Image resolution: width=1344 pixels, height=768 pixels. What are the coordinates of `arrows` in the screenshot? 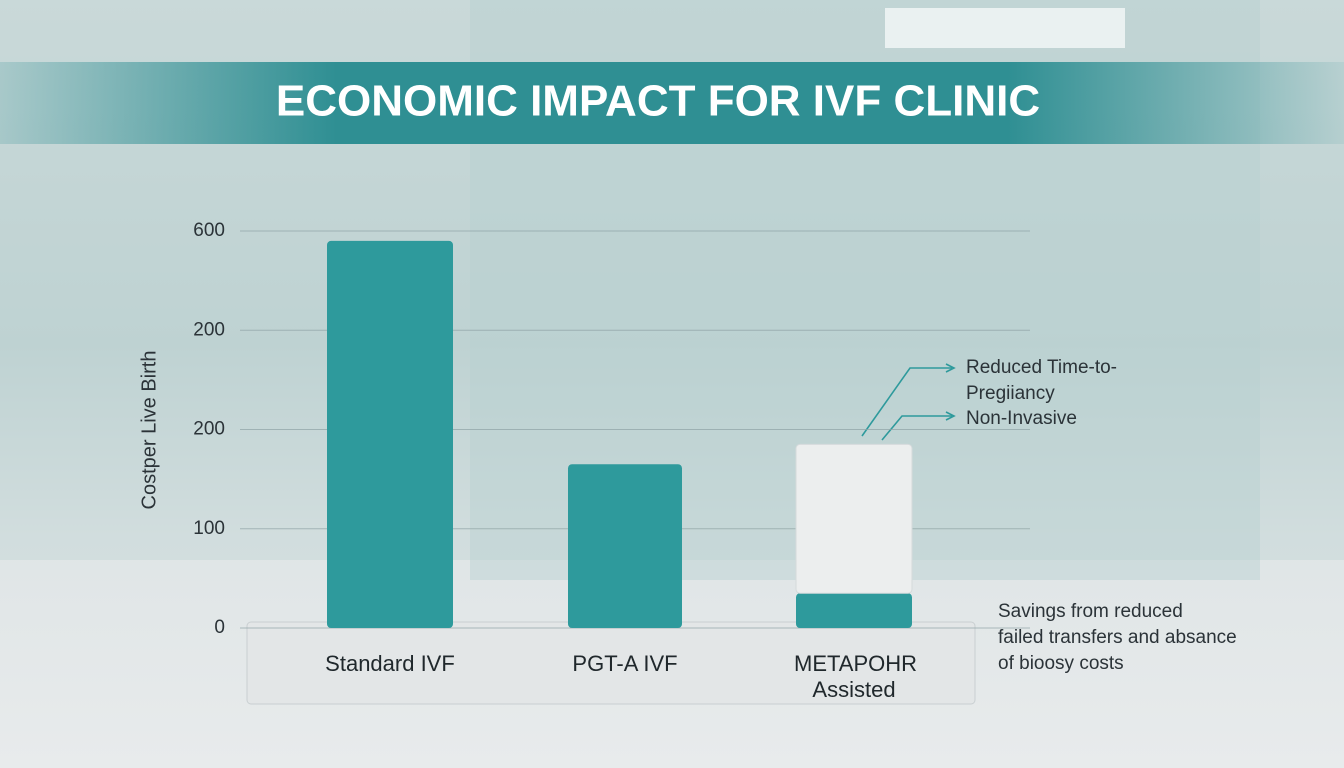 It's located at (908, 402).